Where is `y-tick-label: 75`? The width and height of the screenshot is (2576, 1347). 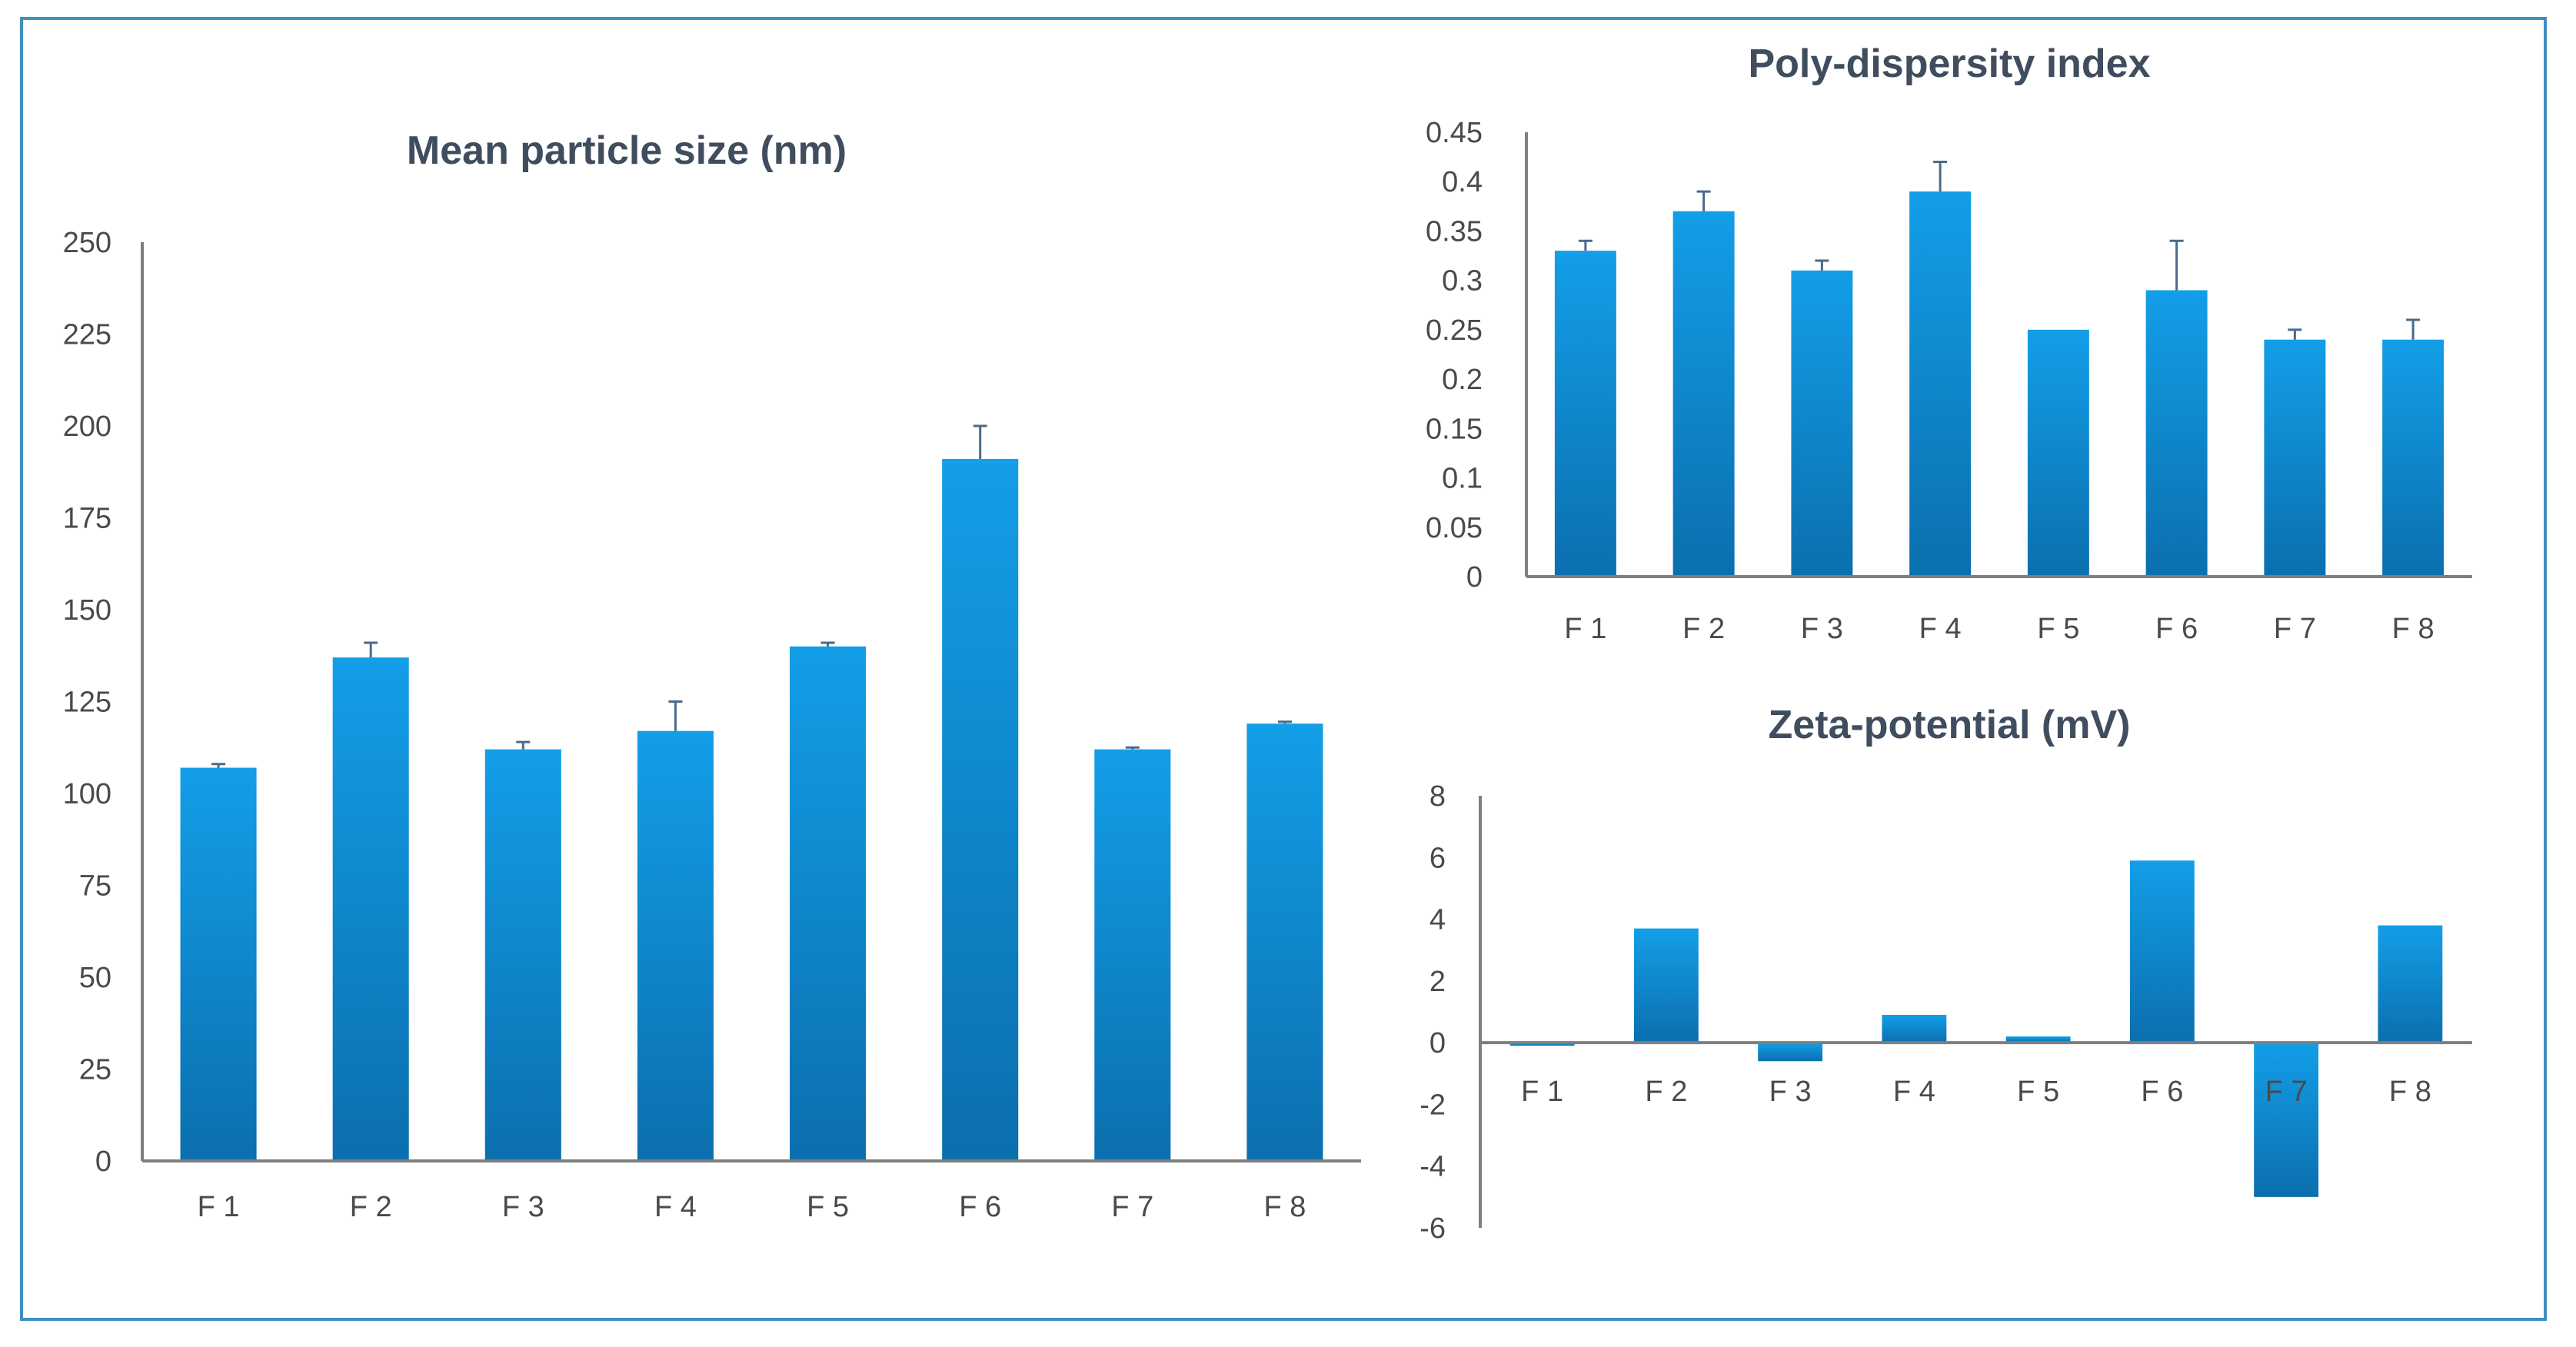 y-tick-label: 75 is located at coordinates (95, 886).